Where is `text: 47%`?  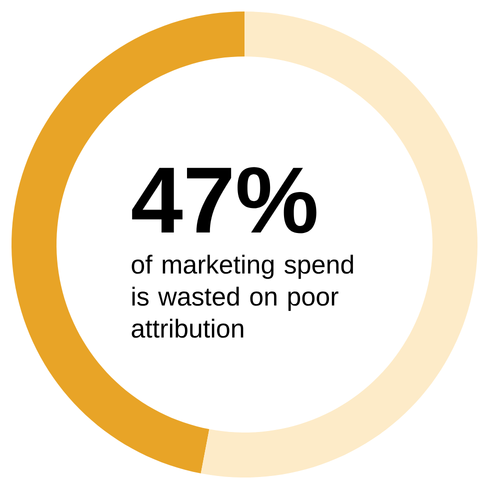
text: 47% is located at coordinates (224, 200).